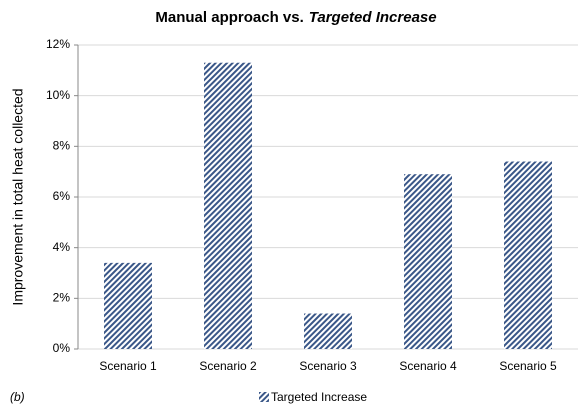 The width and height of the screenshot is (584, 411). Describe the element at coordinates (17, 397) in the screenshot. I see `annotation: (b)` at that location.